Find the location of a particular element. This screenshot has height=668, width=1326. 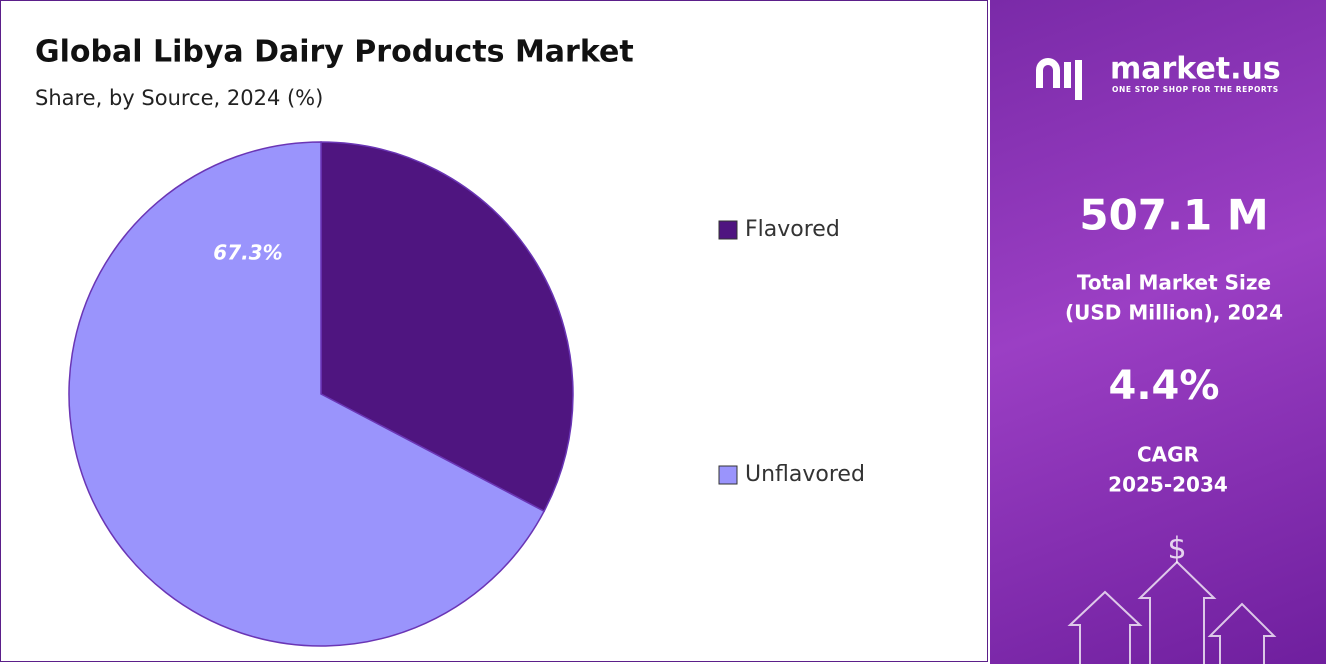

cagr-label: CAGR is located at coordinates (1168, 455).